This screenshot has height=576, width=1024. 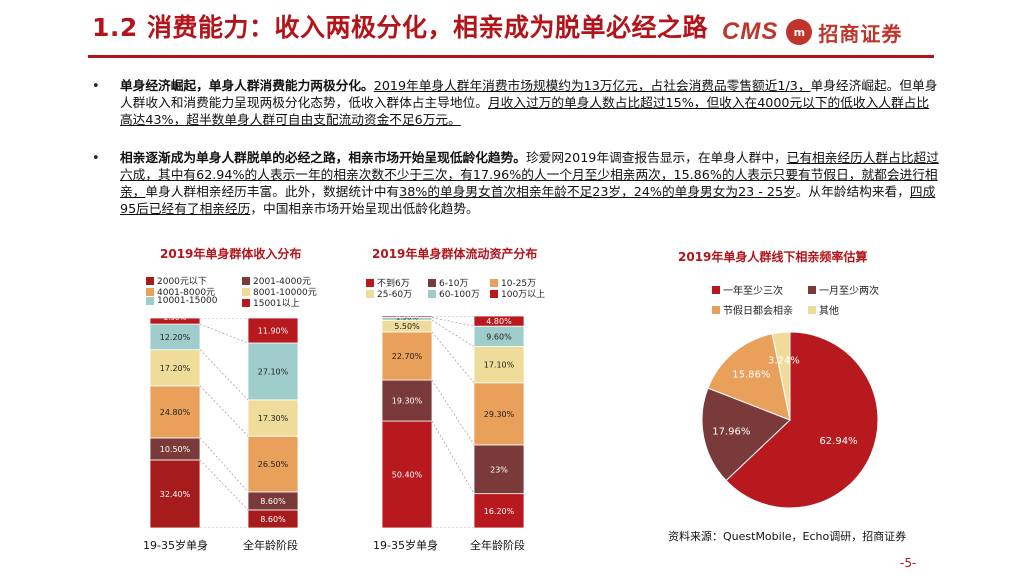 I want to click on bullet-text-part: 2019年单身人群年消费市场规模约为13万亿元，占社会消费品零售额近1/3，, so click(x=592, y=85).